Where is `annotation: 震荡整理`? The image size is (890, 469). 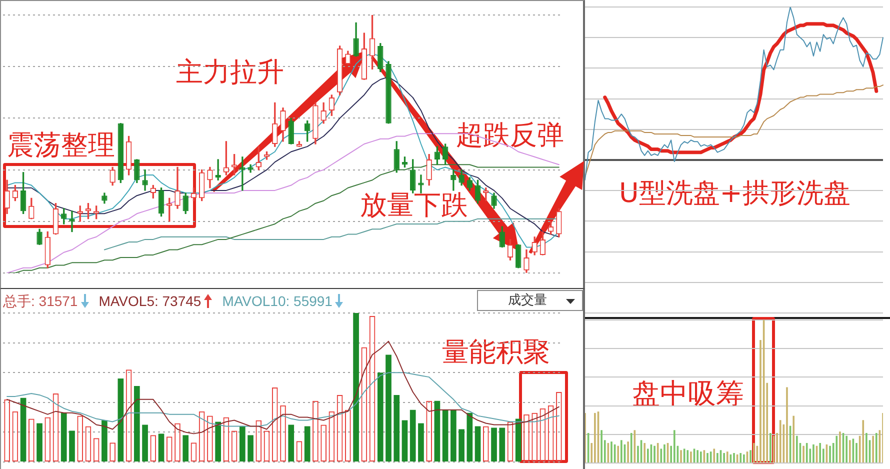 annotation: 震荡整理 is located at coordinates (61, 145).